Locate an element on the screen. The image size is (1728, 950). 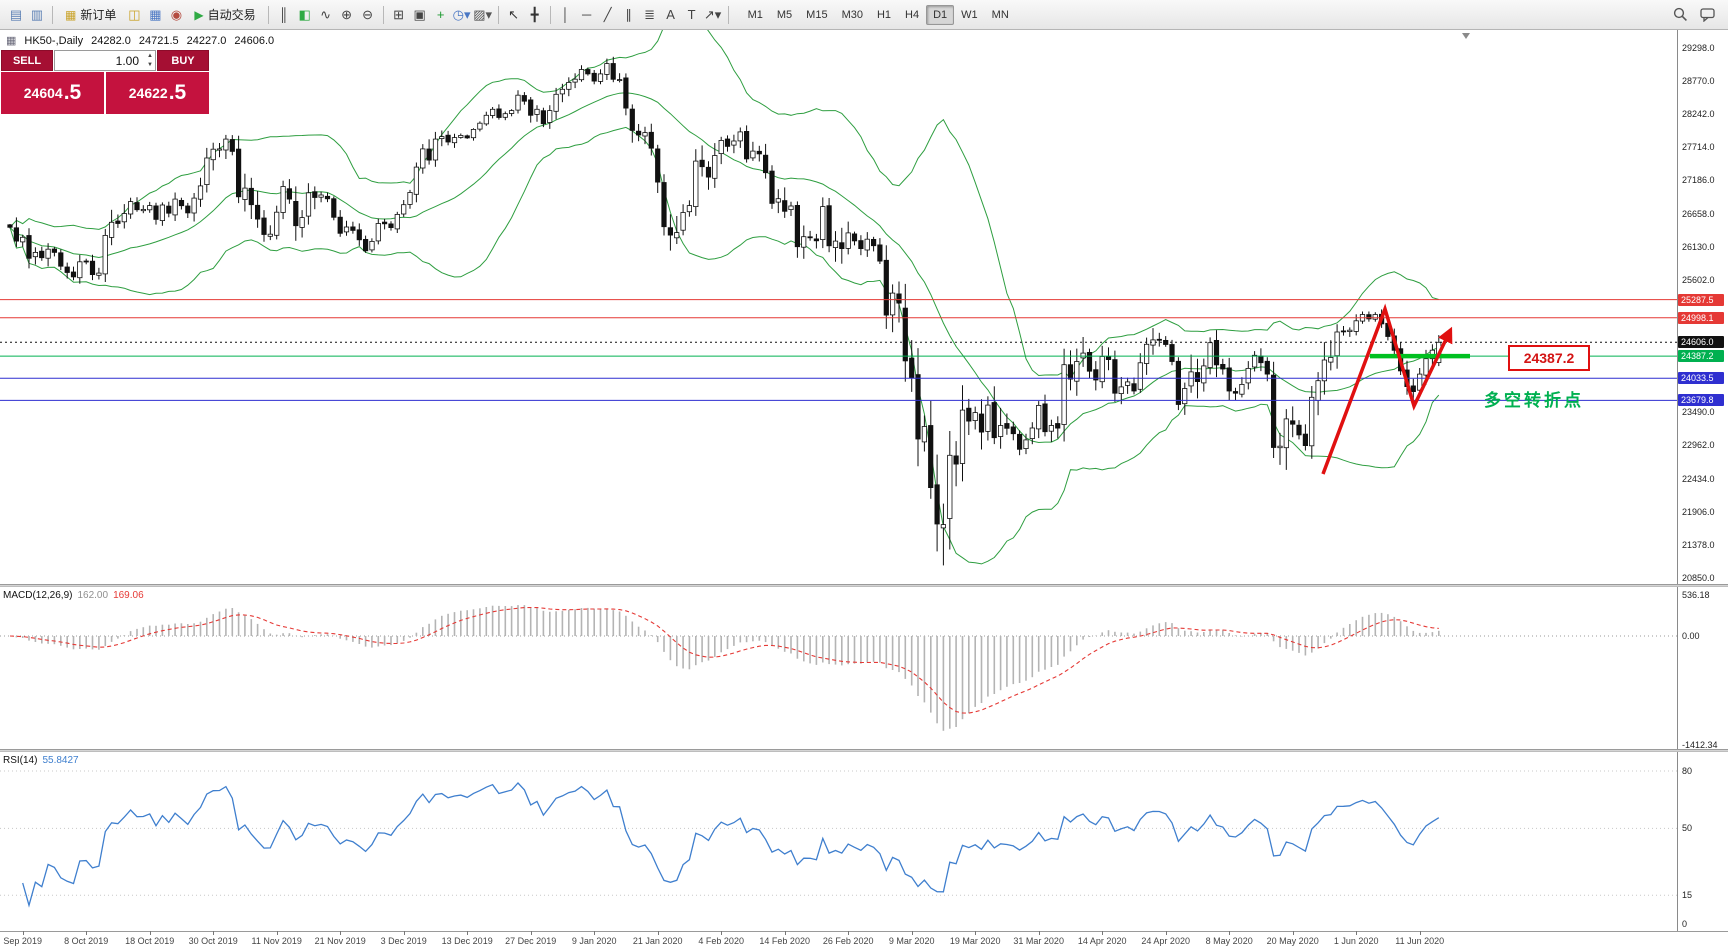
timeframe-m1: M1 is located at coordinates (755, 14).